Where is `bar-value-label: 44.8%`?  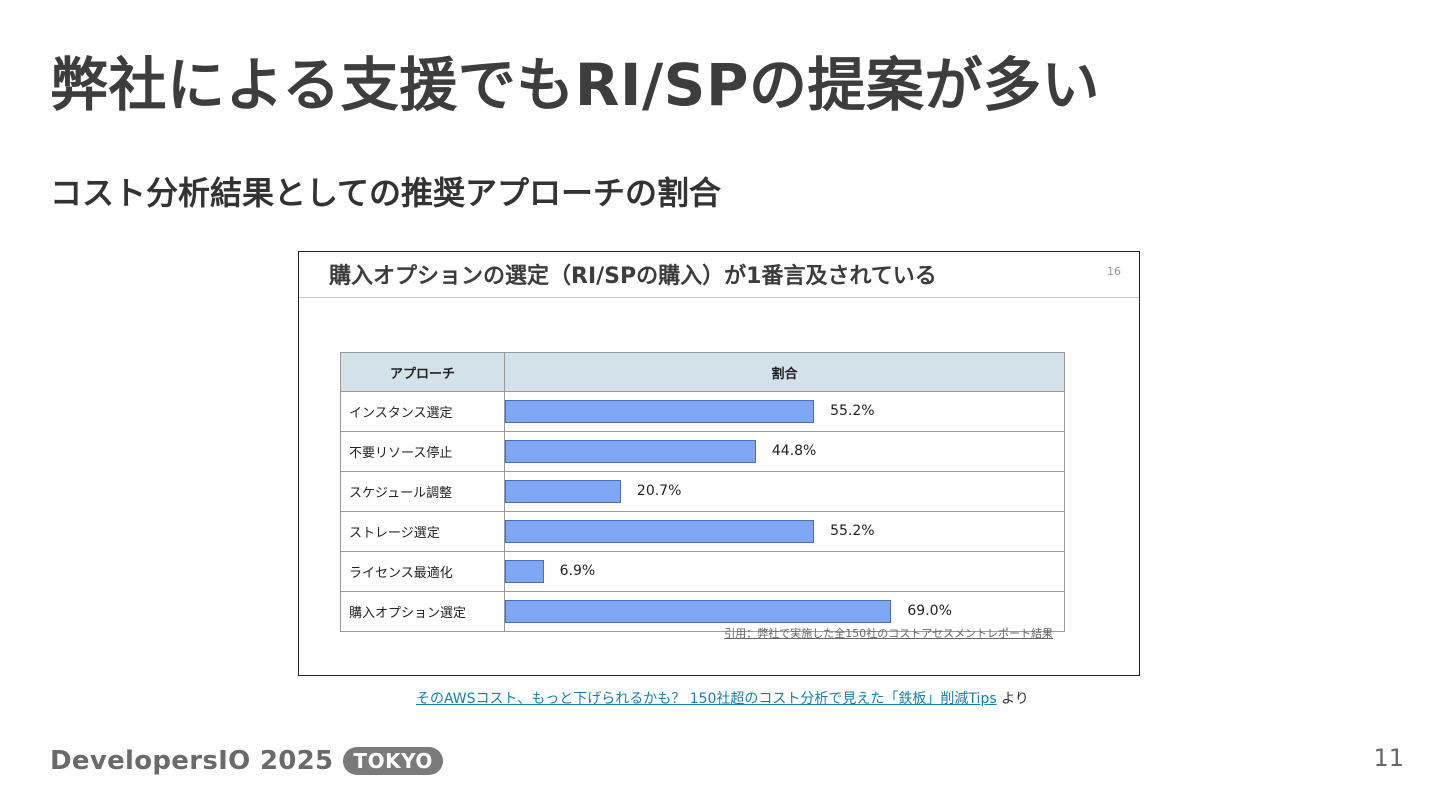 bar-value-label: 44.8% is located at coordinates (794, 451).